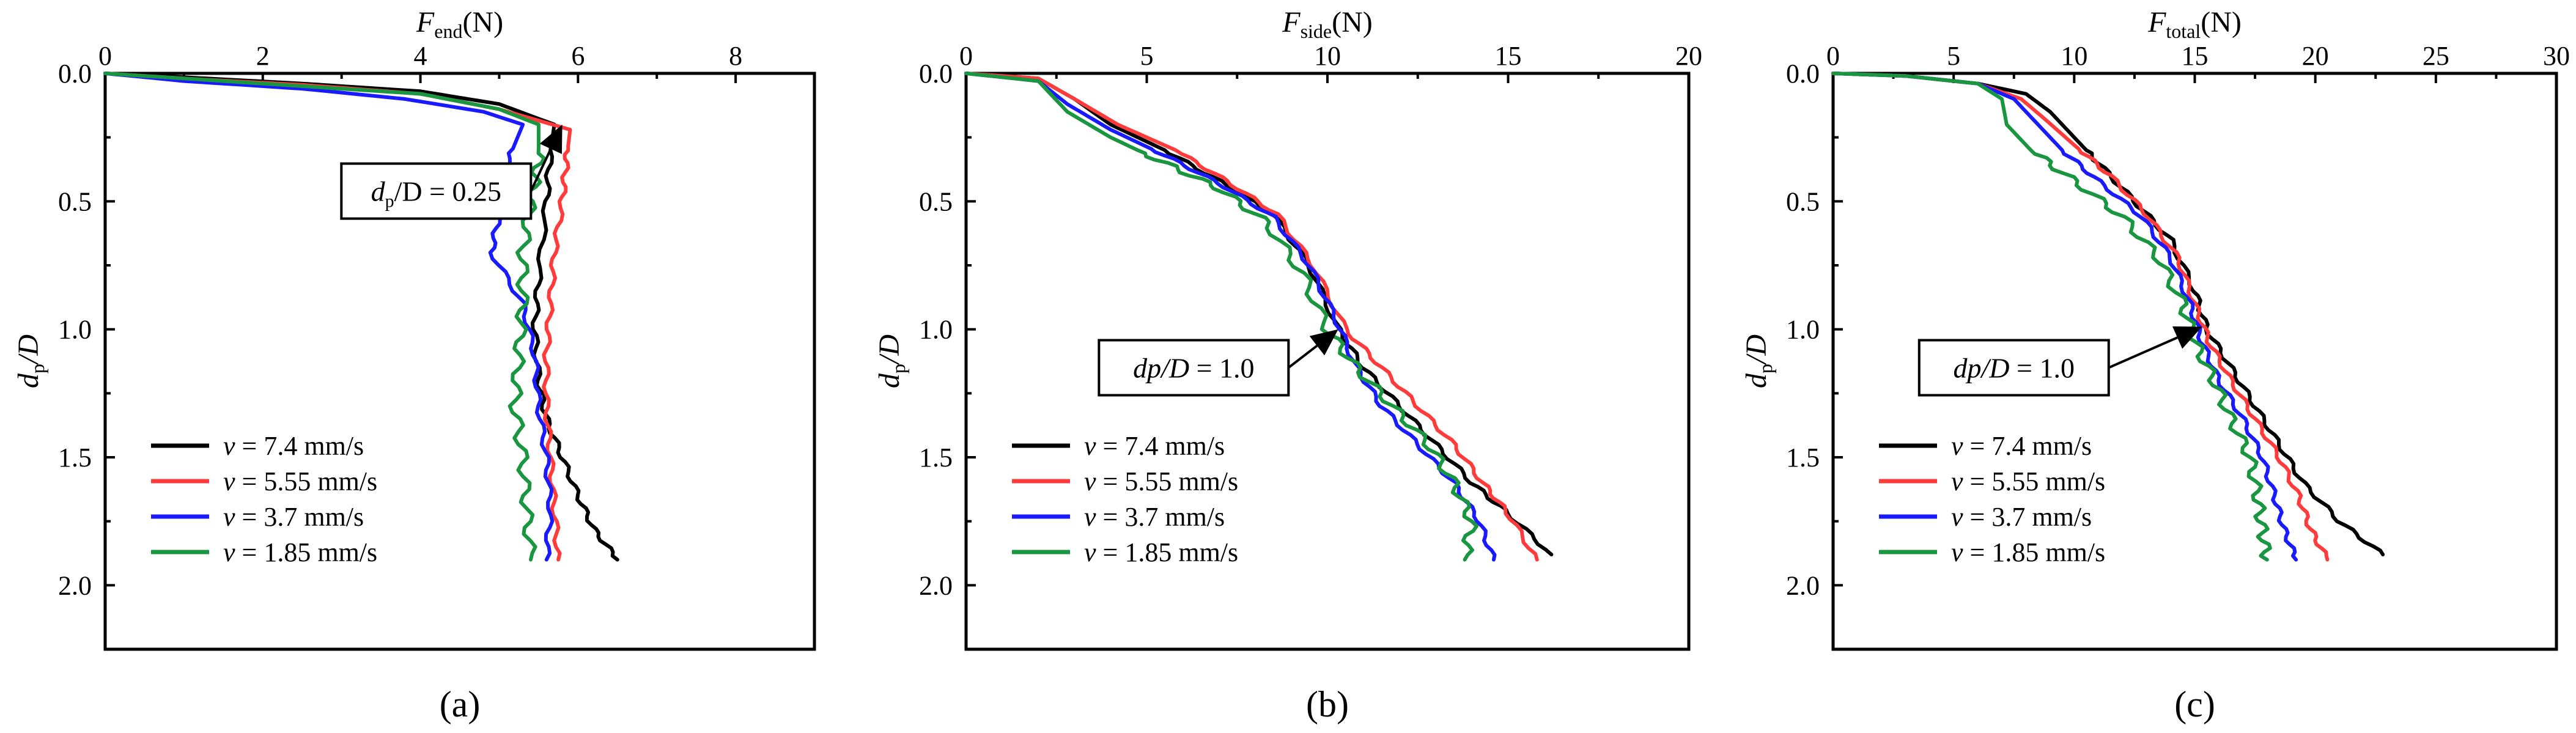 The image size is (2576, 733). What do you see at coordinates (1161, 367) in the screenshot?
I see `annotation-main: dp/D` at bounding box center [1161, 367].